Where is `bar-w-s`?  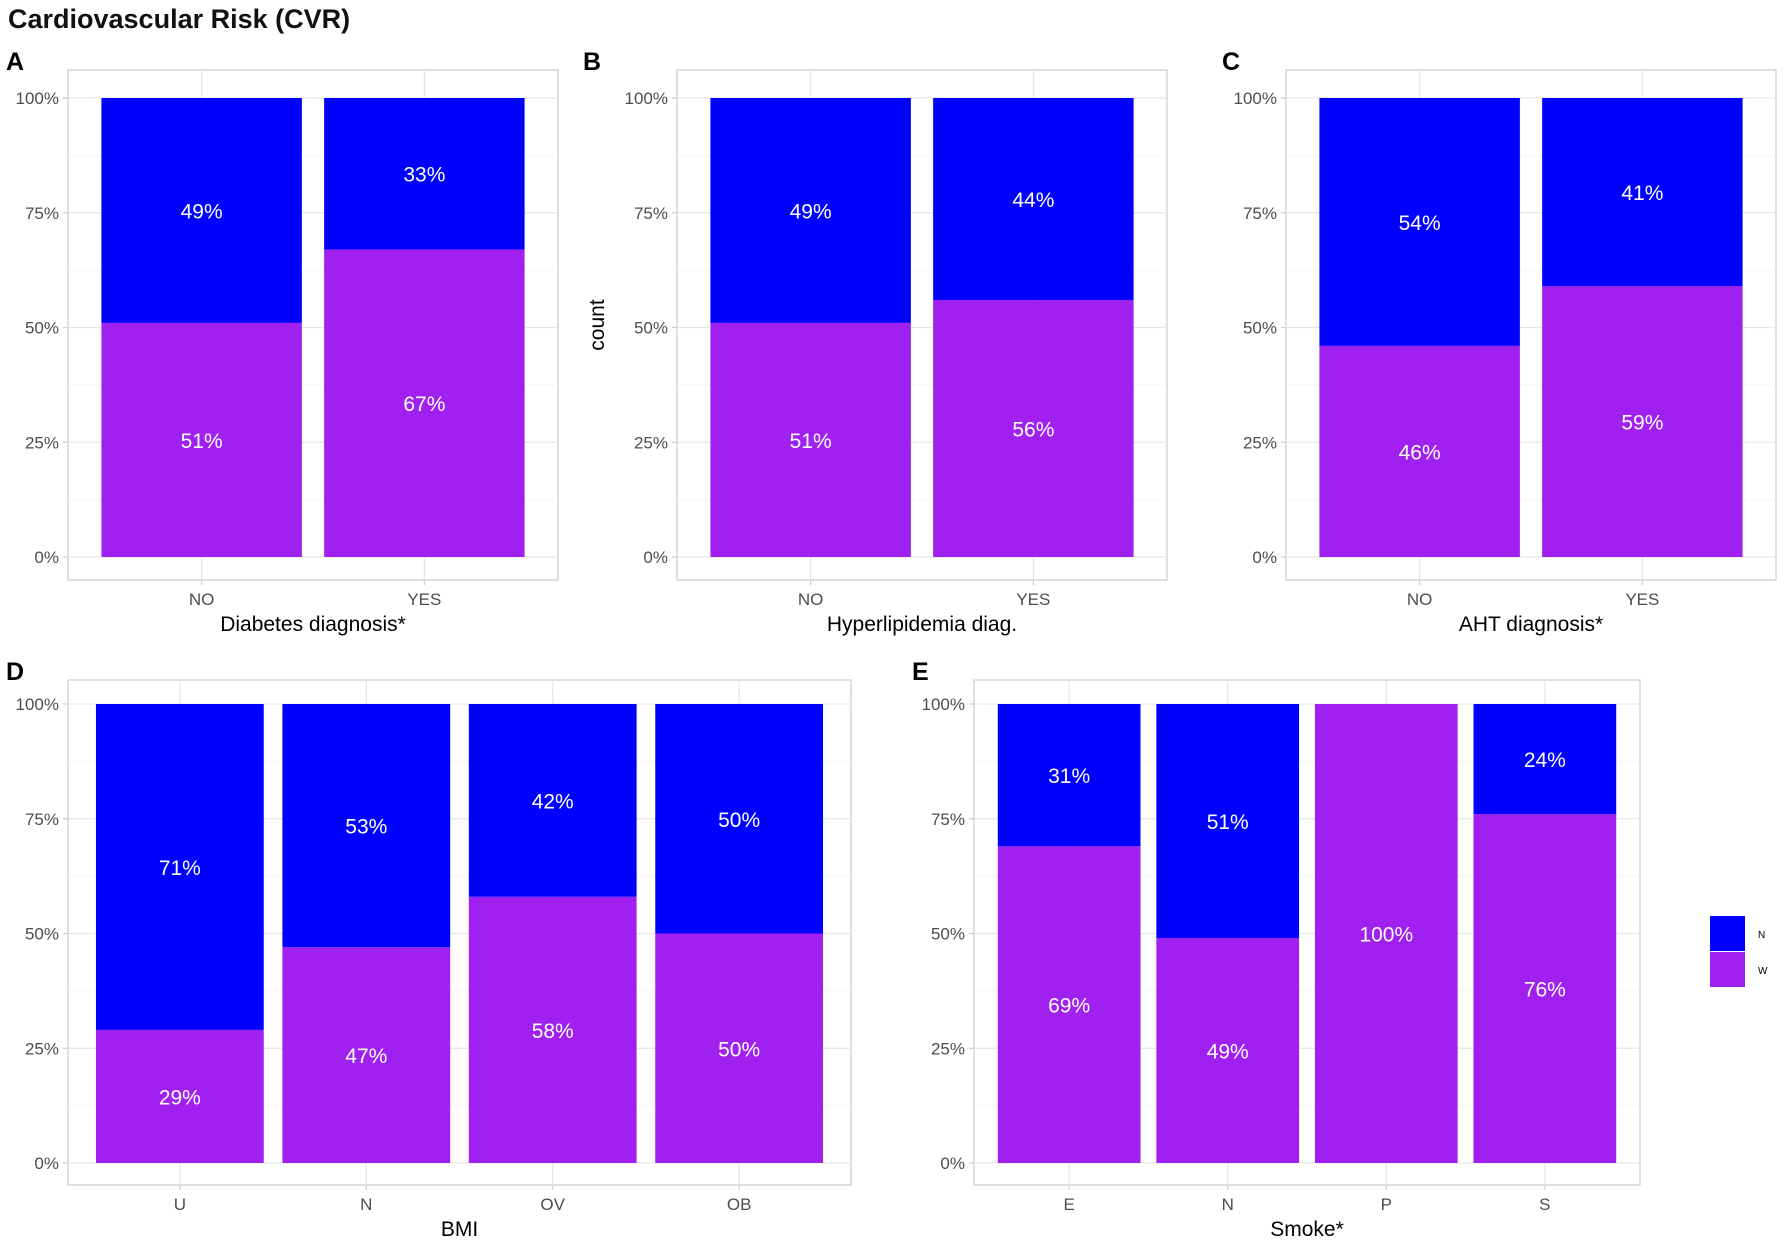
bar-w-s is located at coordinates (1545, 988).